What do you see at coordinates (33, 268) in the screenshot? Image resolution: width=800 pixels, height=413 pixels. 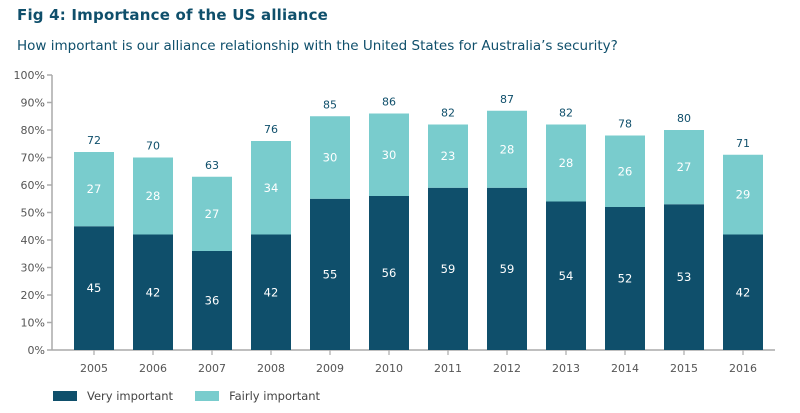 I see `y-tick-label: 30%` at bounding box center [33, 268].